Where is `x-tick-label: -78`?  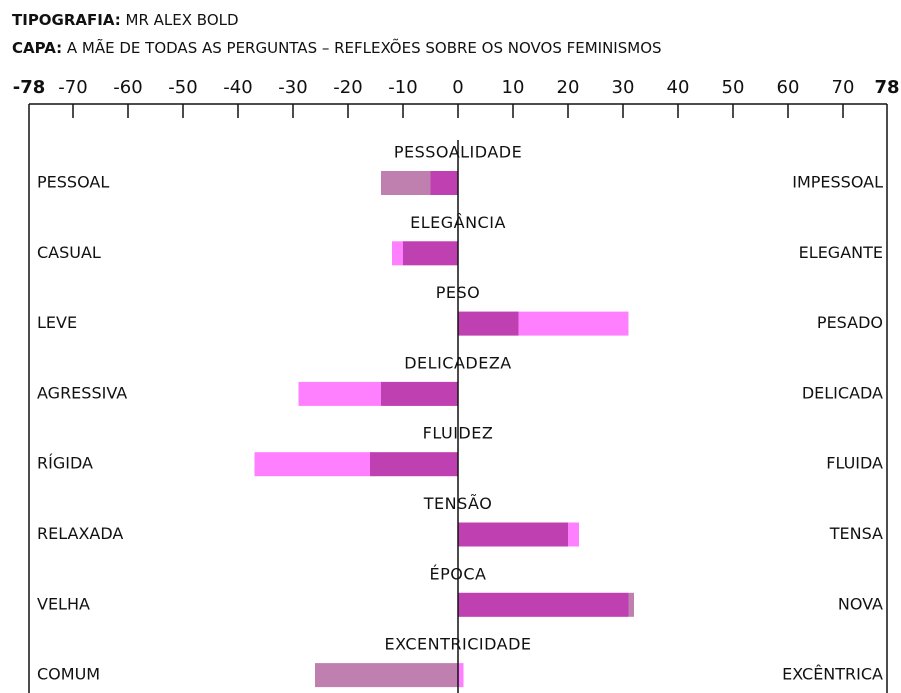
x-tick-label: -78 is located at coordinates (29, 87).